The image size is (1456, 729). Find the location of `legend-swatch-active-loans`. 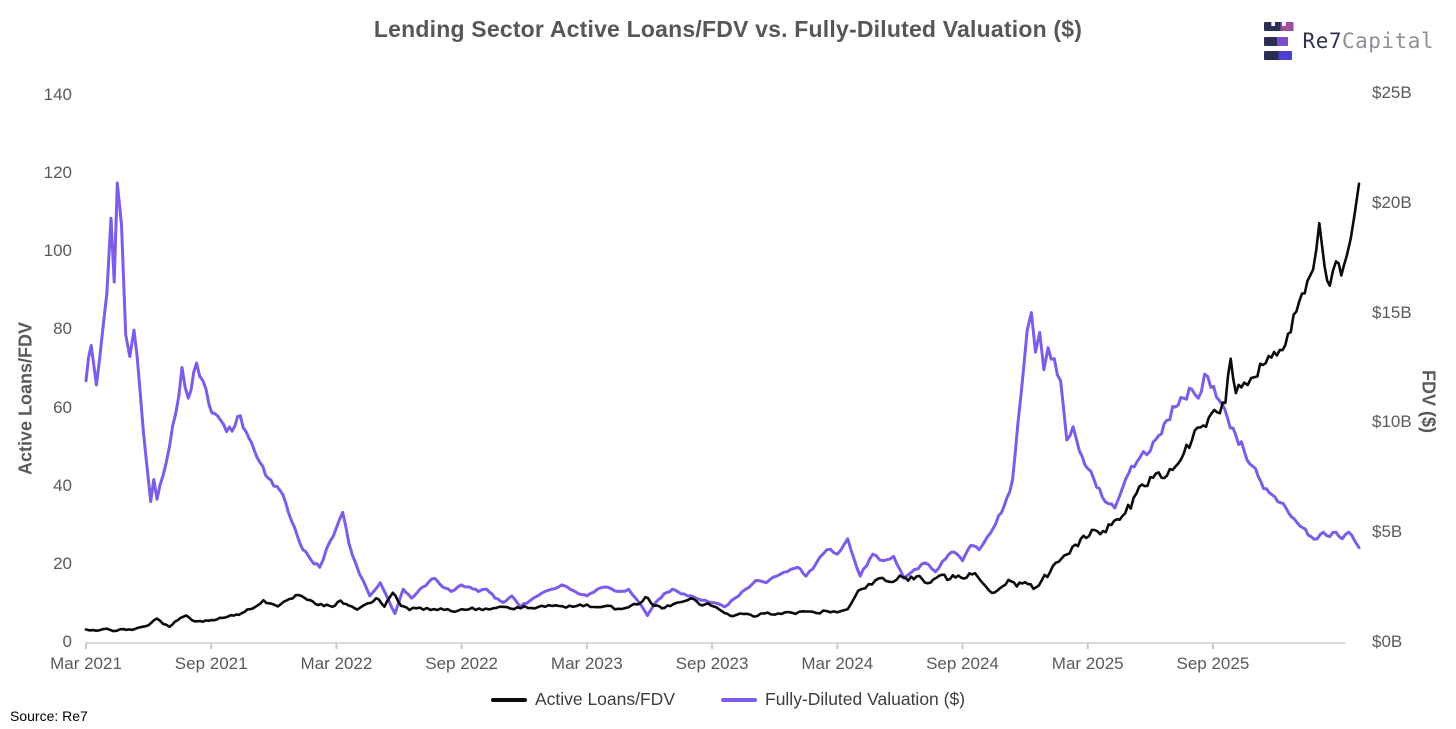

legend-swatch-active-loans is located at coordinates (508, 699).